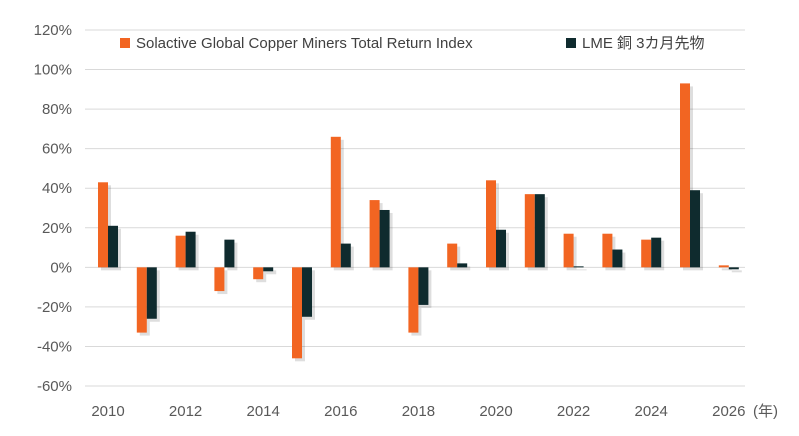  I want to click on x-axis-ticks: 2010 2012 2014 2016 2018 2020 2022 2024 2026, so click(418, 411).